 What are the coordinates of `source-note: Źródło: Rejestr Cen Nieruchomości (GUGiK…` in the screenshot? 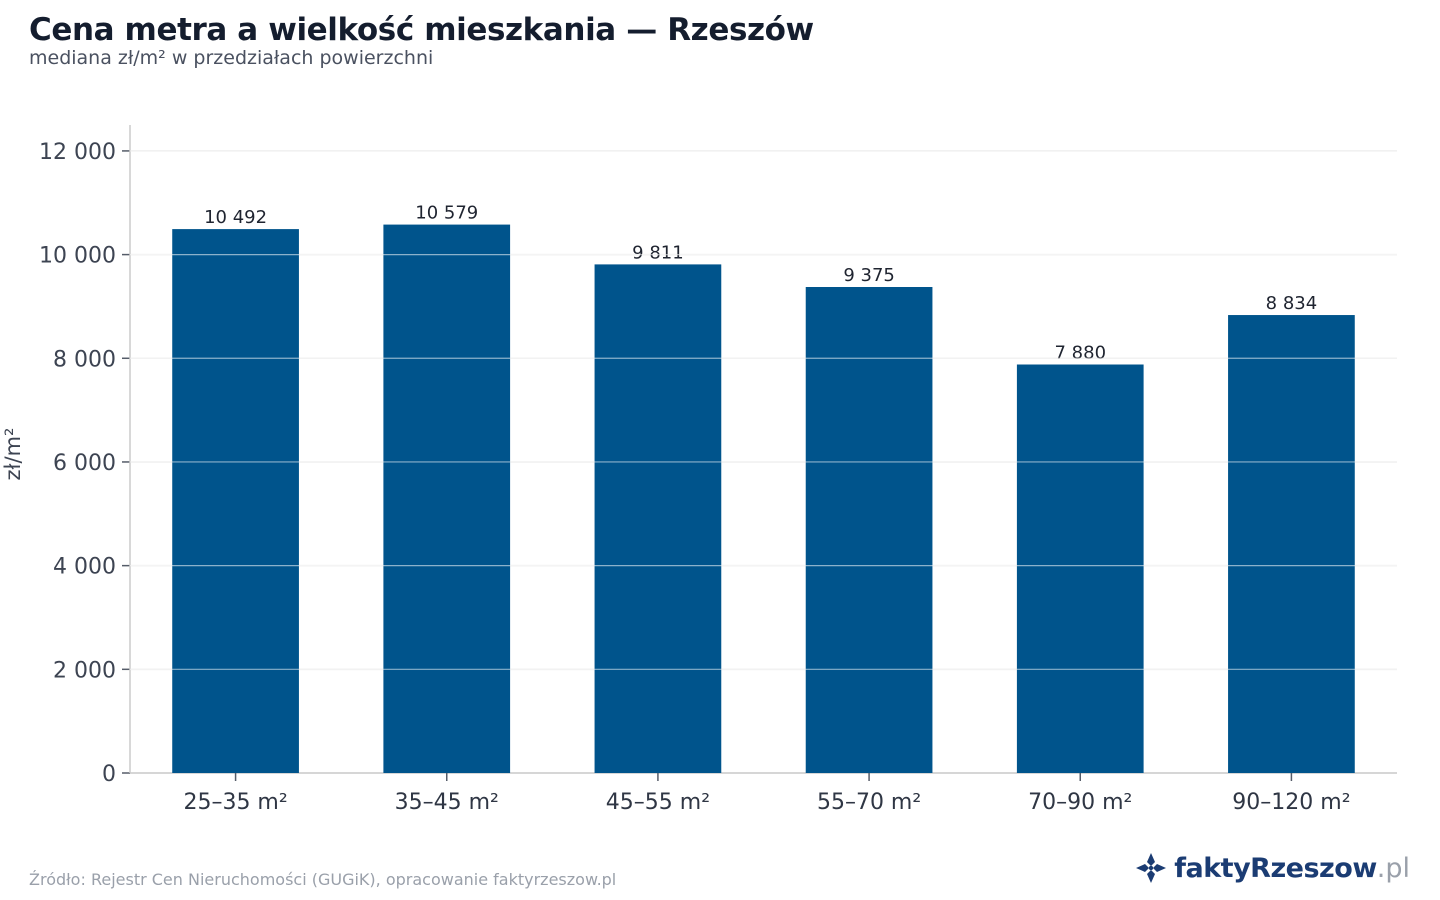 It's located at (323, 879).